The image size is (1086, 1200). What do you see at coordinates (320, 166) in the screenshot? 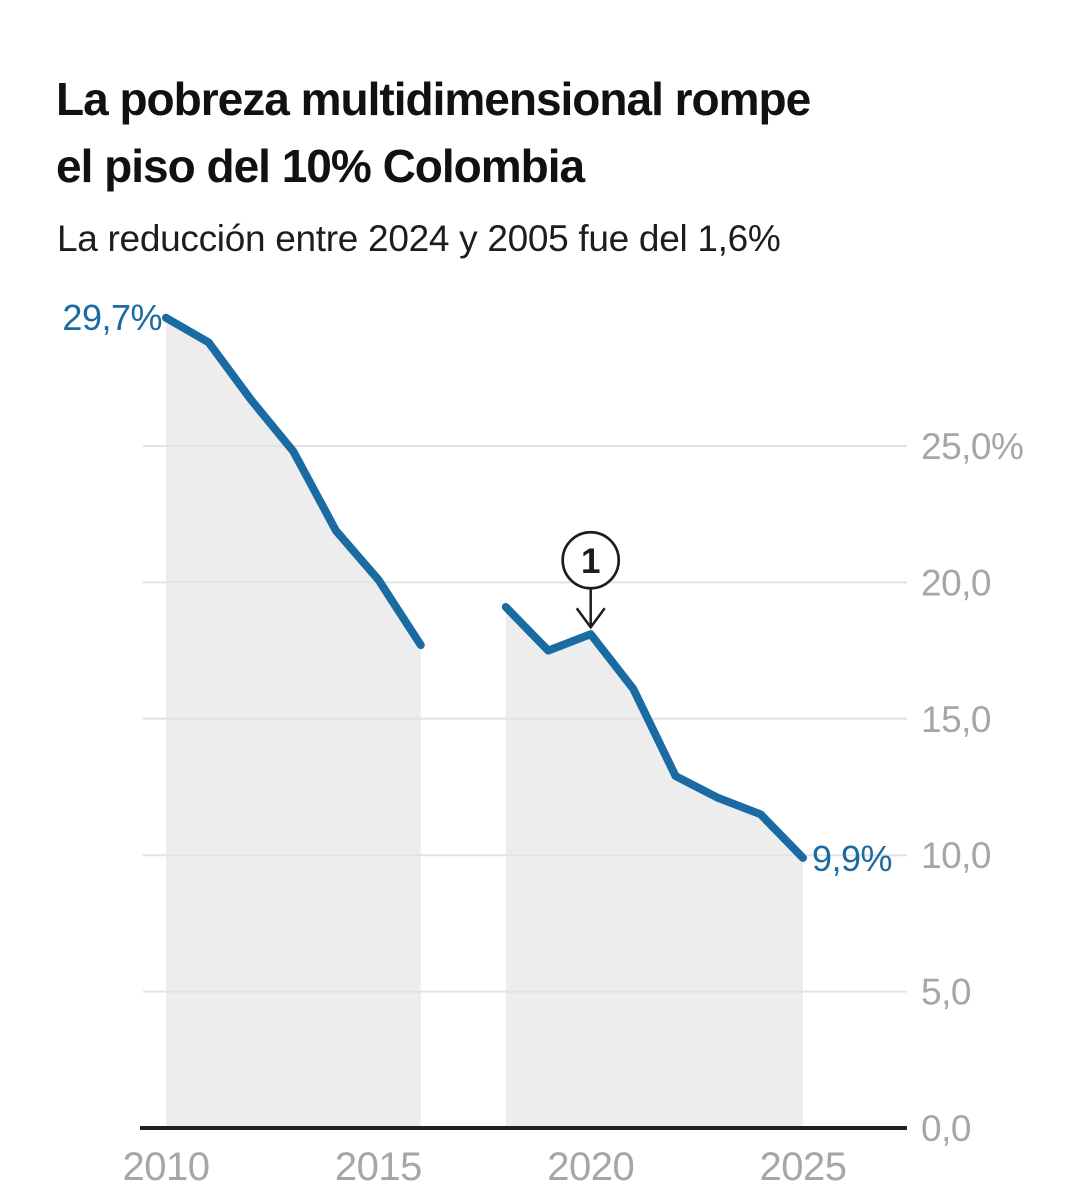
I see `chart-title-line-2: el piso del 10% Colombia` at bounding box center [320, 166].